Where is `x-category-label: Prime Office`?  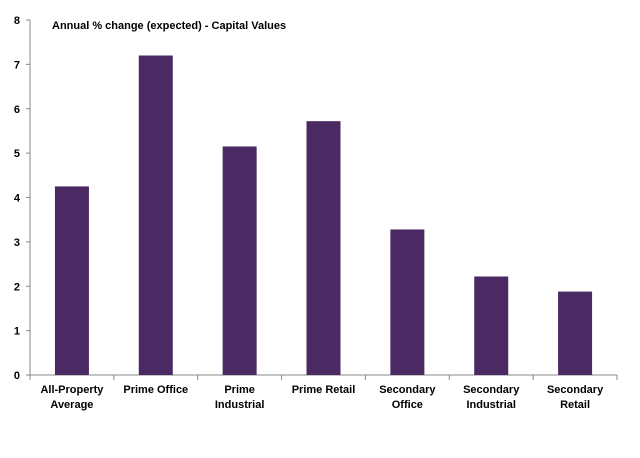
x-category-label: Prime Office is located at coordinates (155, 390).